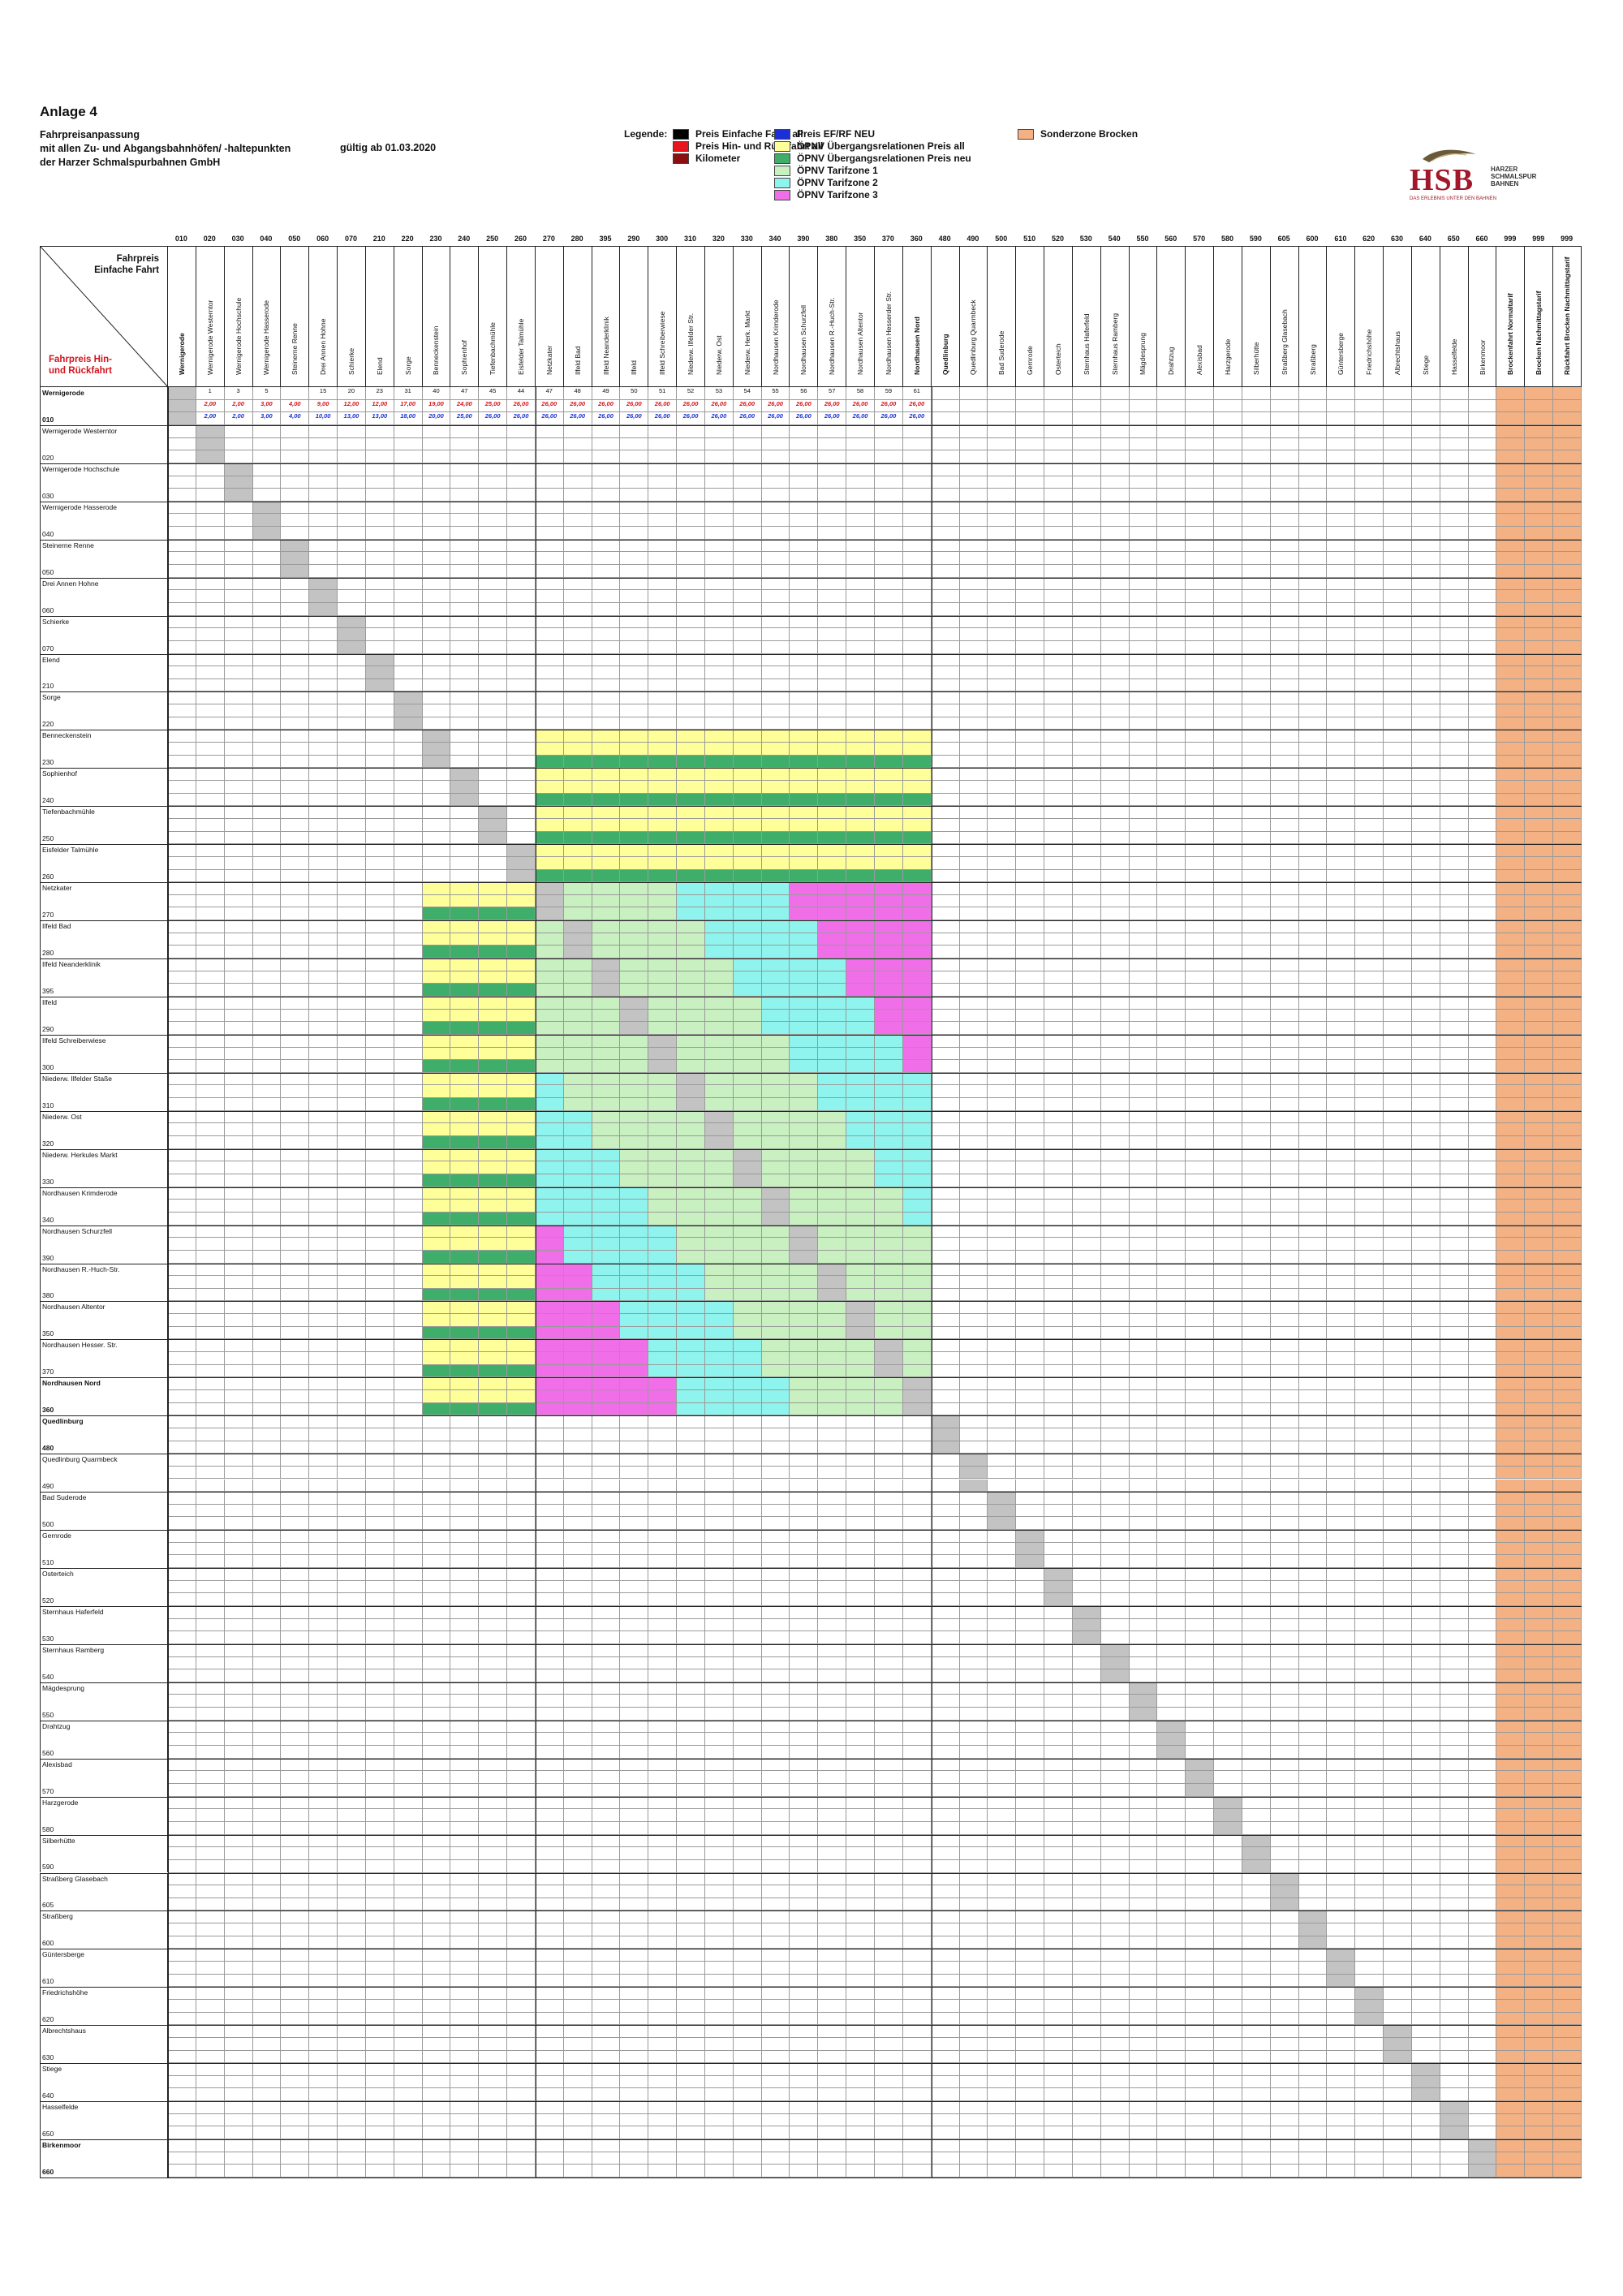 Image resolution: width=1623 pixels, height=2296 pixels. What do you see at coordinates (759, 146) in the screenshot?
I see `legend-text: Preis Hin- und Rückfahrt all` at bounding box center [759, 146].